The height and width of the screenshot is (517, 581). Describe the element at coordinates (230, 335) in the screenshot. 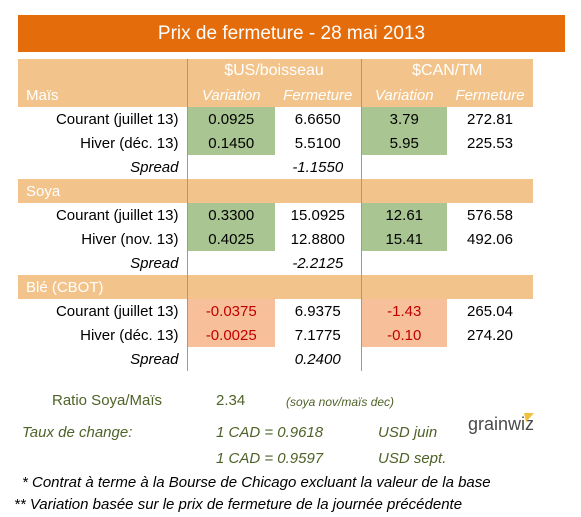

I see `us-variation: -0.0025` at that location.